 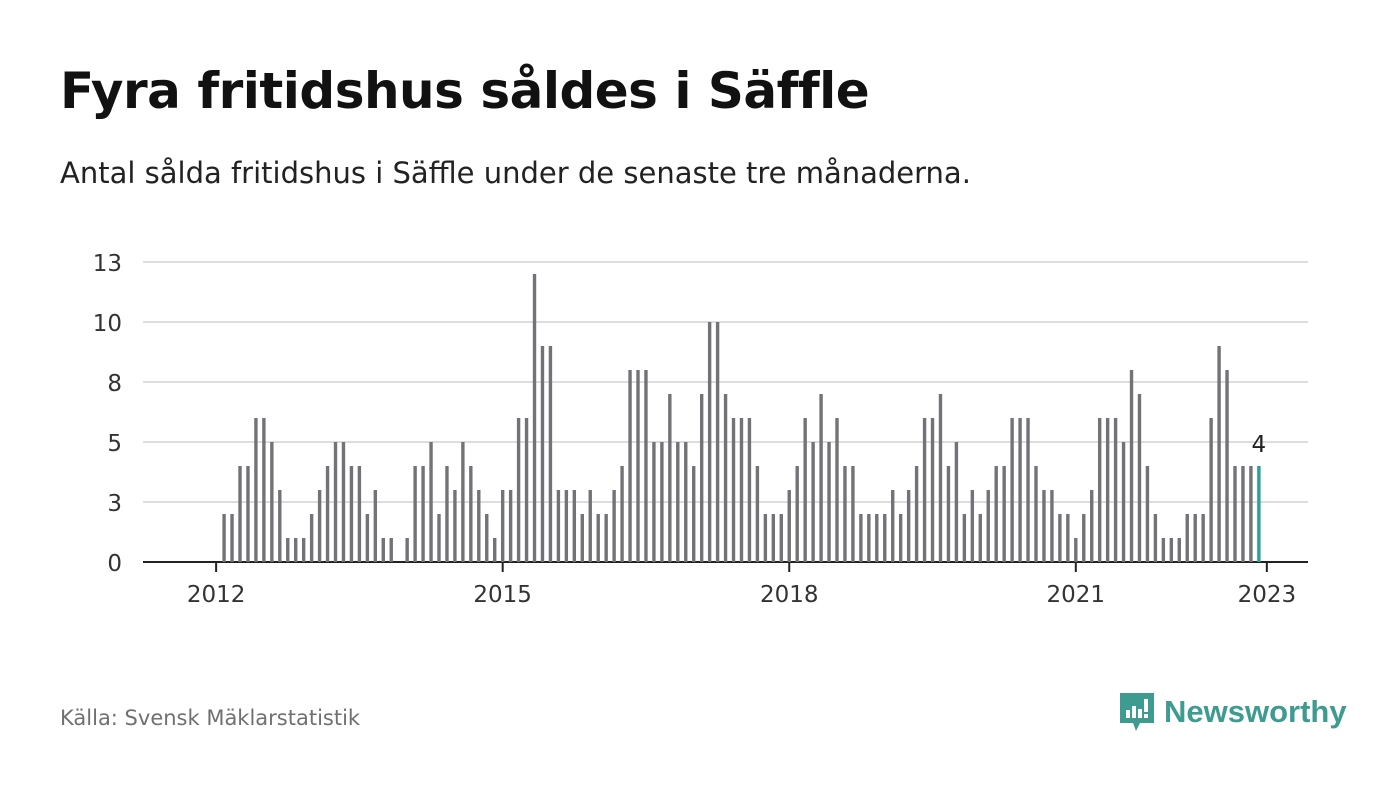 What do you see at coordinates (114, 504) in the screenshot?
I see `y-tick-label: 3` at bounding box center [114, 504].